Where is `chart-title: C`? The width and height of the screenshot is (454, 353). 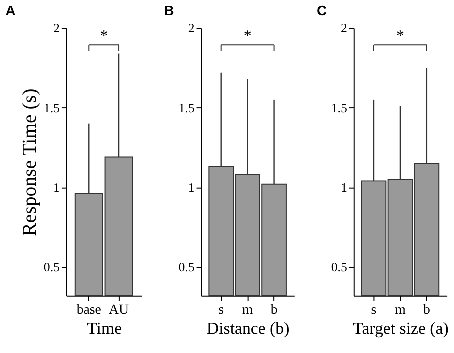
chart-title: C is located at coordinates (321, 10).